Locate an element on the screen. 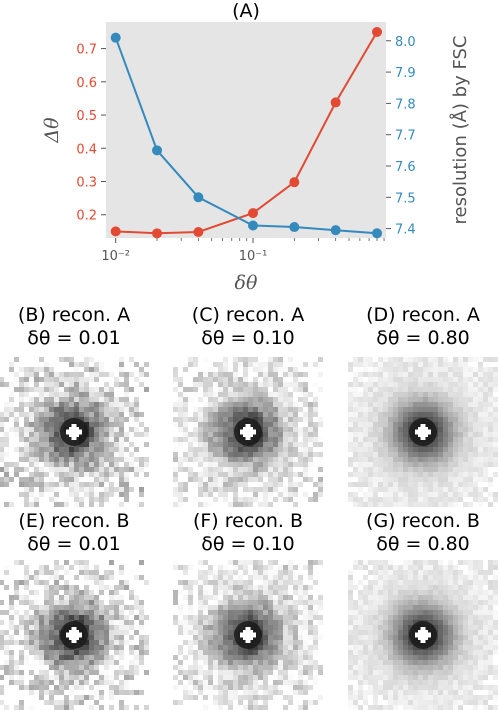 This screenshot has width=498, height=710. x-axis-label: δθ is located at coordinates (246, 283).